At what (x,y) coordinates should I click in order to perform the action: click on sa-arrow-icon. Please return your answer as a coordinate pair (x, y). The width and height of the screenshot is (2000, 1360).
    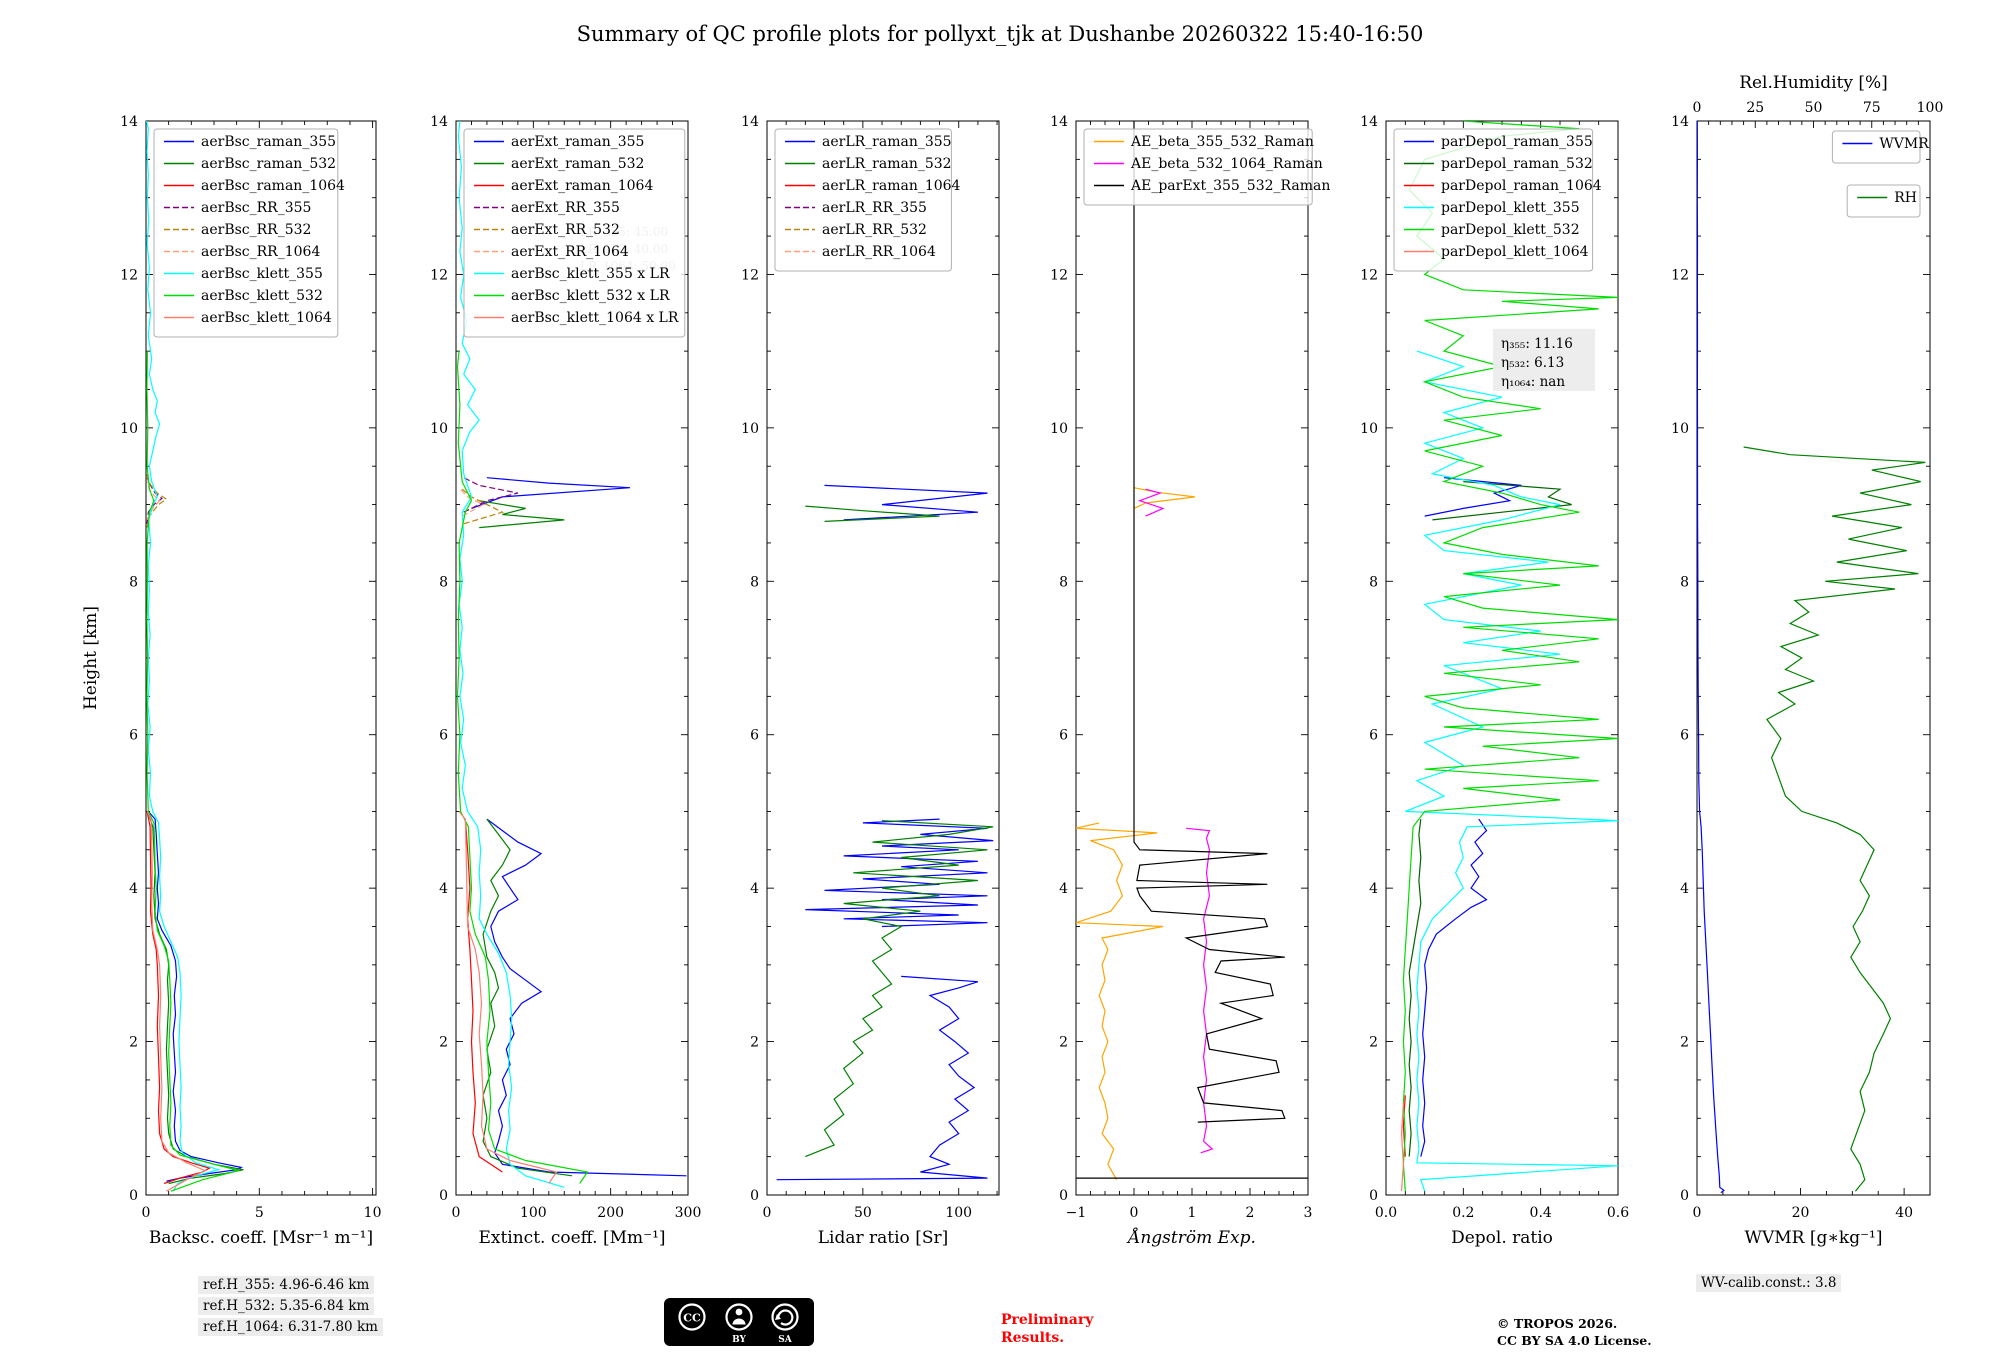
    Looking at the image, I should click on (785, 1317).